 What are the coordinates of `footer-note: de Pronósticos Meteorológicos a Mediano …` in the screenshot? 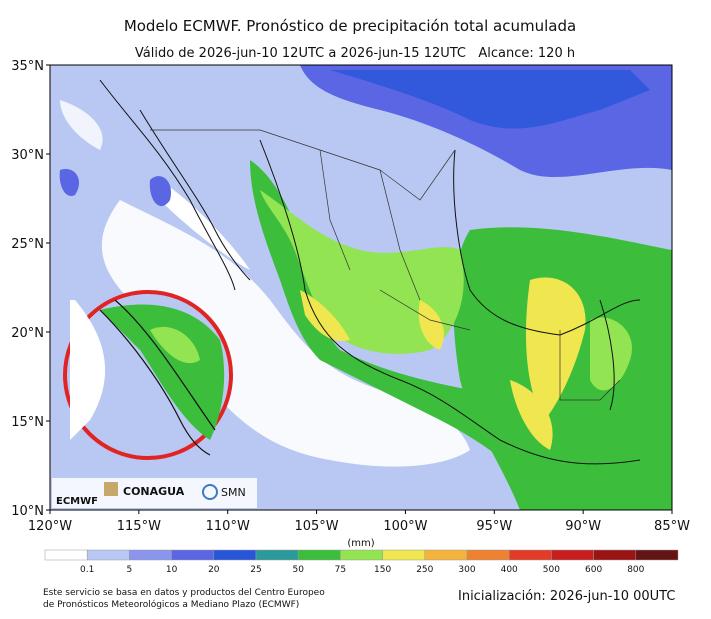 It's located at (171, 604).